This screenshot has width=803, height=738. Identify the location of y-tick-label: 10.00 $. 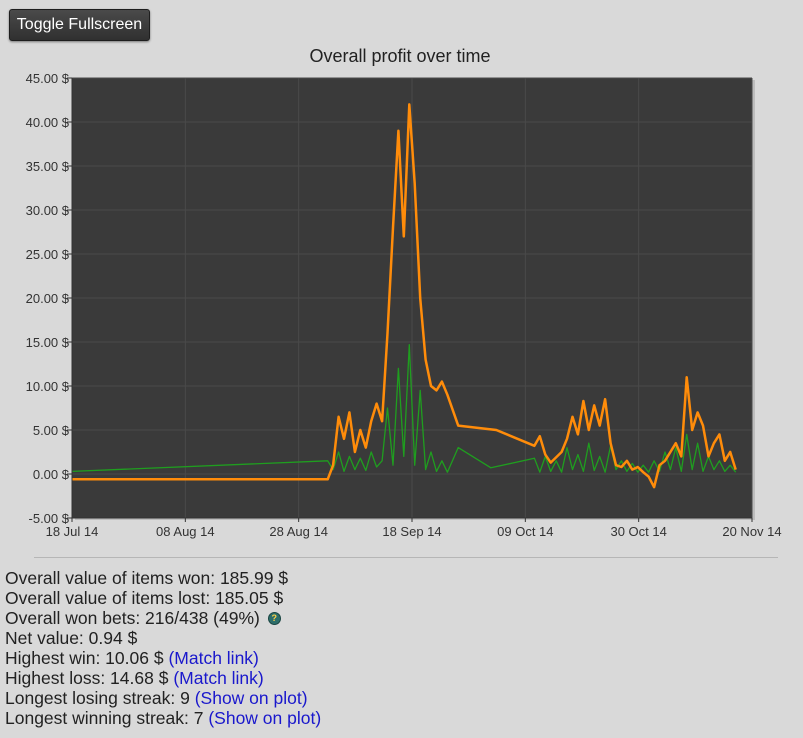
(48, 386).